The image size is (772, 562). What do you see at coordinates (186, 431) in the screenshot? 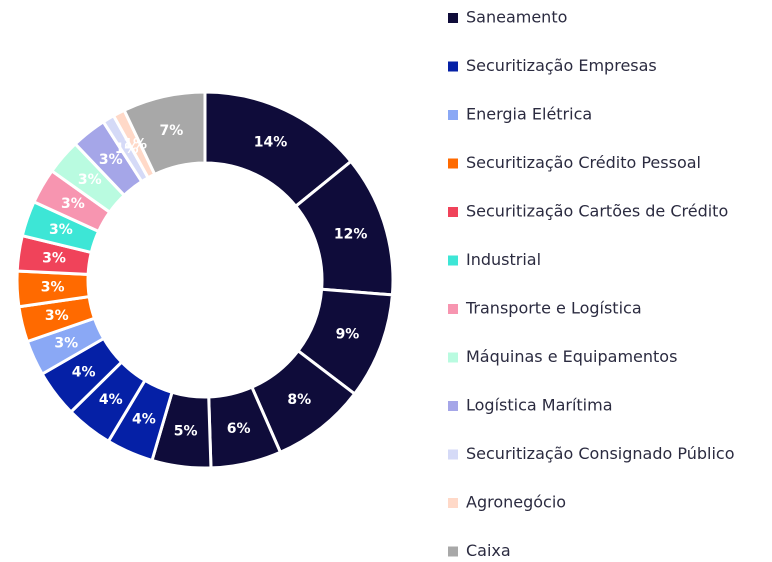
I see `value-label: 5%` at bounding box center [186, 431].